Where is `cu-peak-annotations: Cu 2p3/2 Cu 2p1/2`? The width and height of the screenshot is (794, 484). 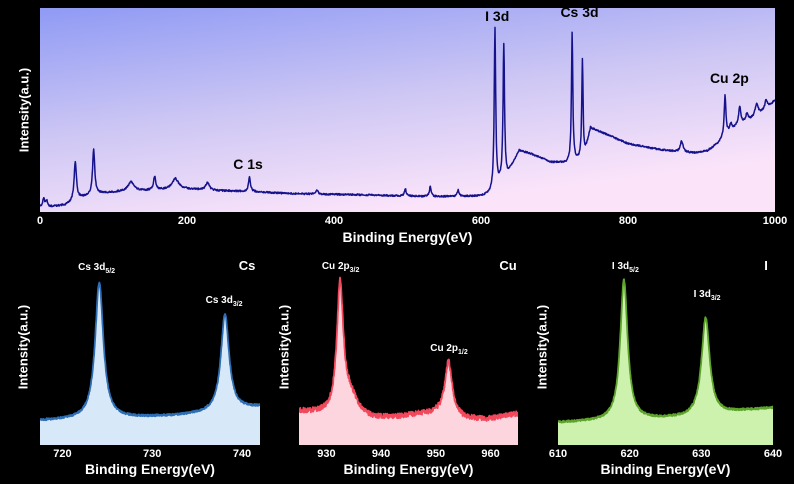
cu-peak-annotations: Cu 2p3/2 Cu 2p1/2 is located at coordinates (408, 347).